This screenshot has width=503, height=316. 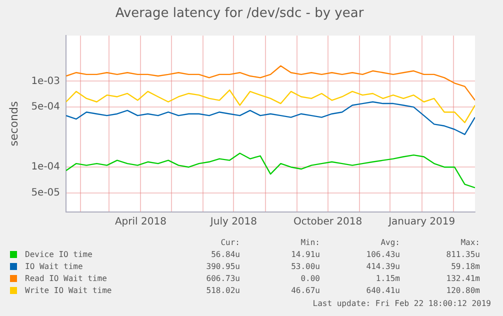 I want to click on y-tick-label: 5e-05, so click(x=45, y=193).